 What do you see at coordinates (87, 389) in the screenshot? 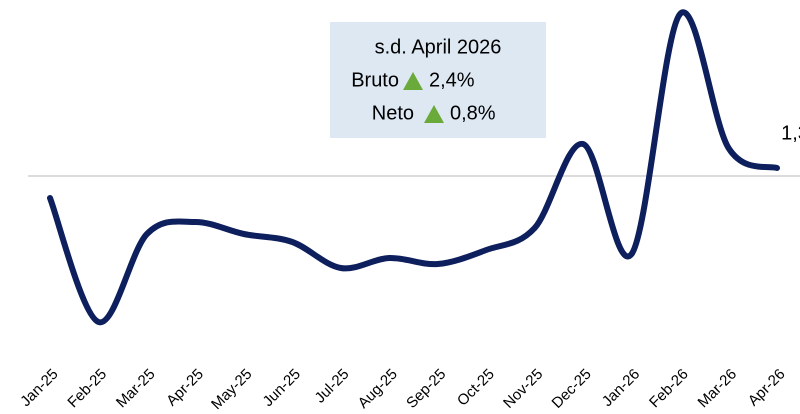
I see `x-tick-label: Feb-25` at bounding box center [87, 389].